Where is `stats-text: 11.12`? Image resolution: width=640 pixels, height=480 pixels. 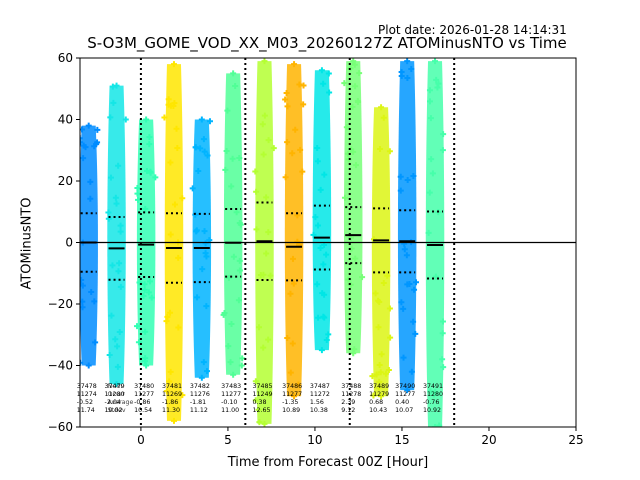
stats-text: 11.12 is located at coordinates (199, 410).